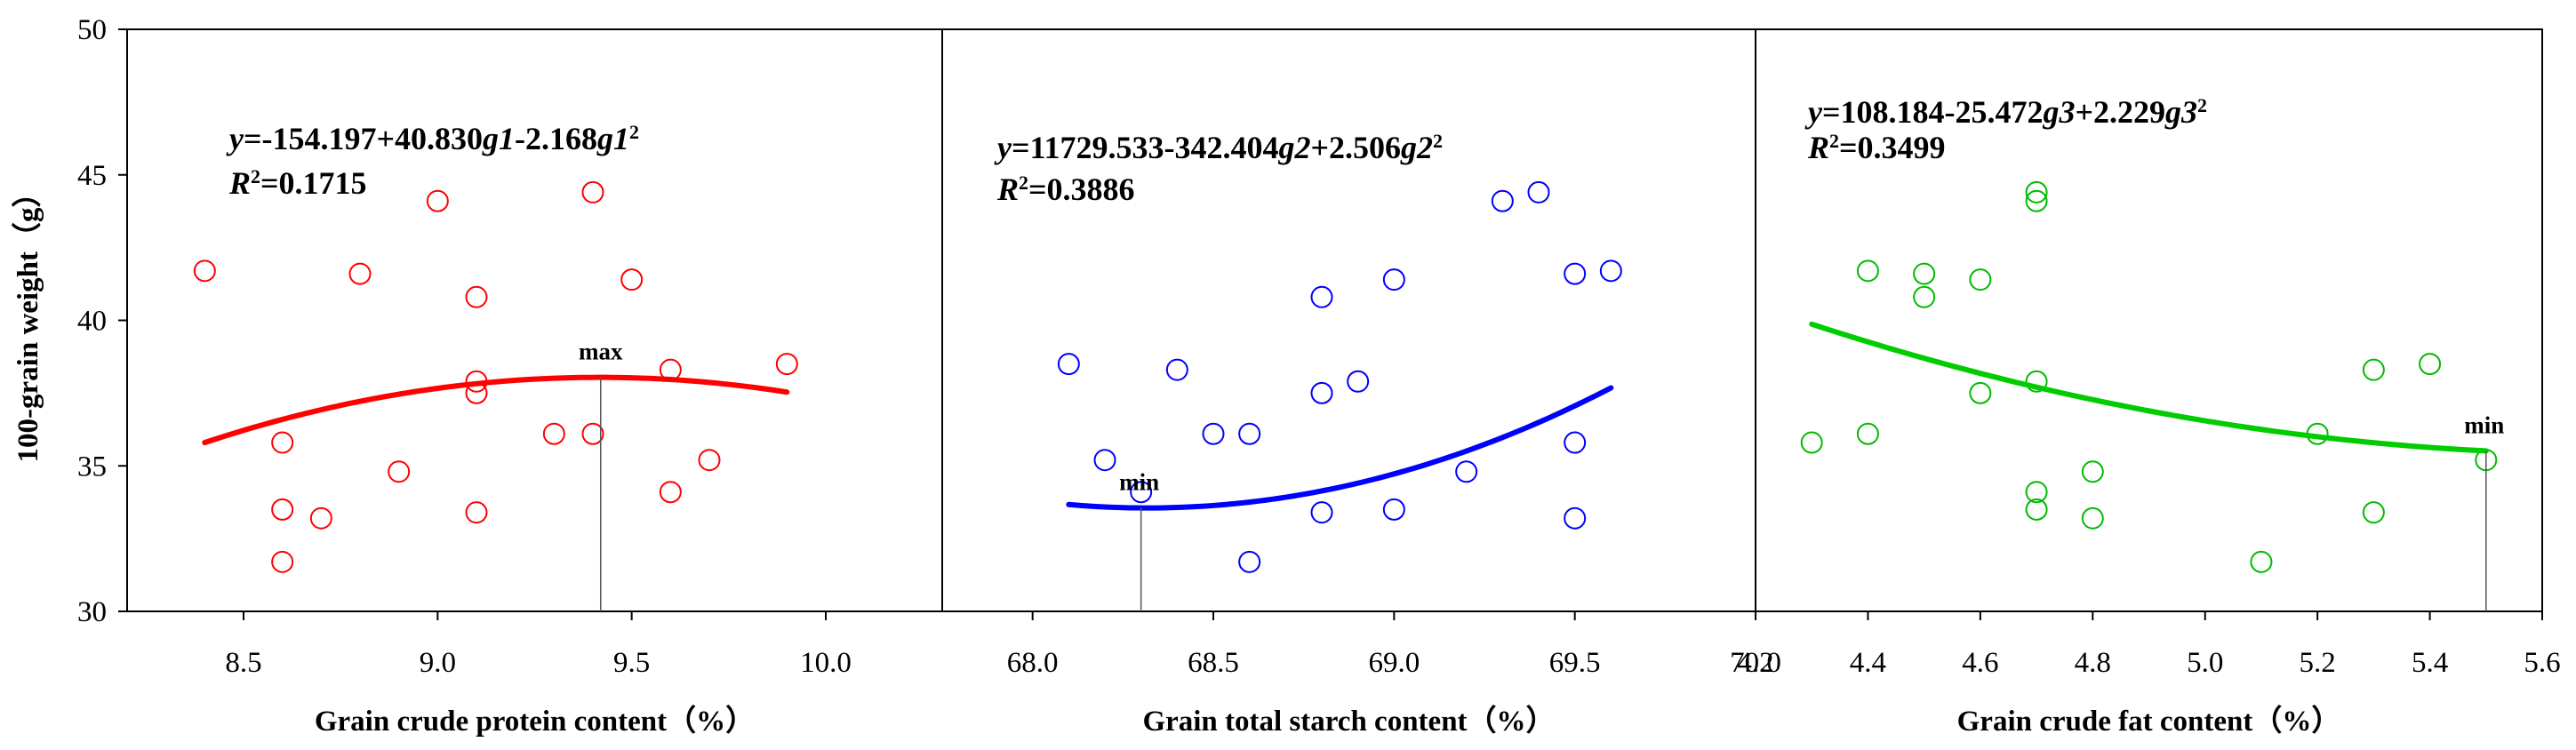 Image resolution: width=2576 pixels, height=750 pixels. What do you see at coordinates (1081, 189) in the screenshot?
I see `equation-part: =0.3886` at bounding box center [1081, 189].